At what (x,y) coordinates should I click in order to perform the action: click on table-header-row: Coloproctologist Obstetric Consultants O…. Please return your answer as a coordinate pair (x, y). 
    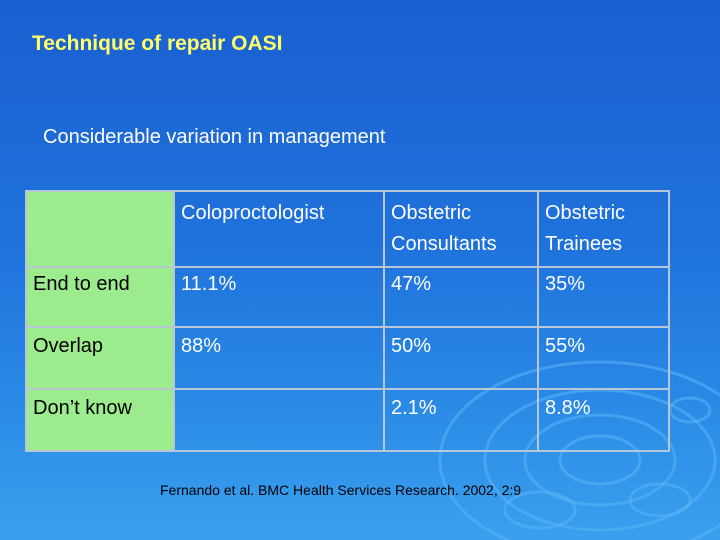
    Looking at the image, I should click on (347, 229).